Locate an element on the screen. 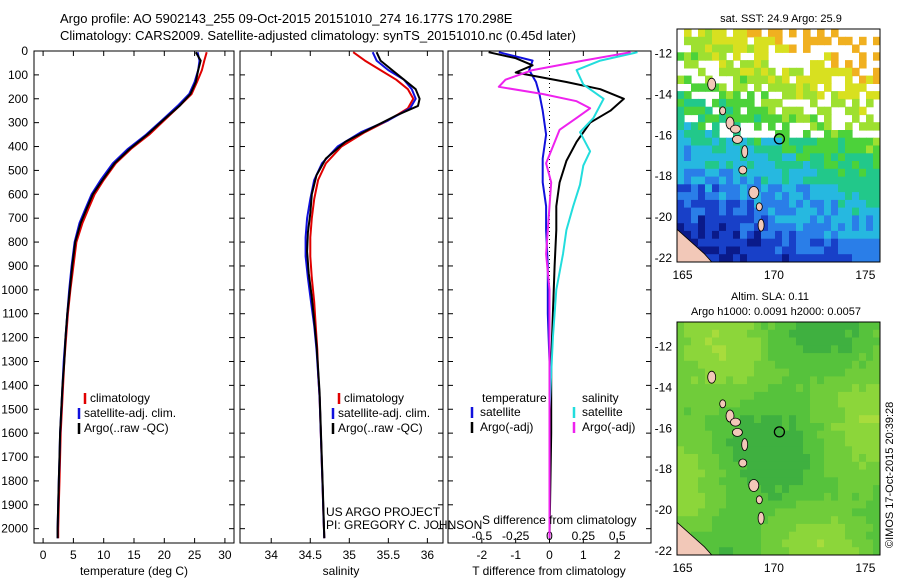 This screenshot has height=580, width=900. depth-tick-label: 500 is located at coordinates (18, 170).